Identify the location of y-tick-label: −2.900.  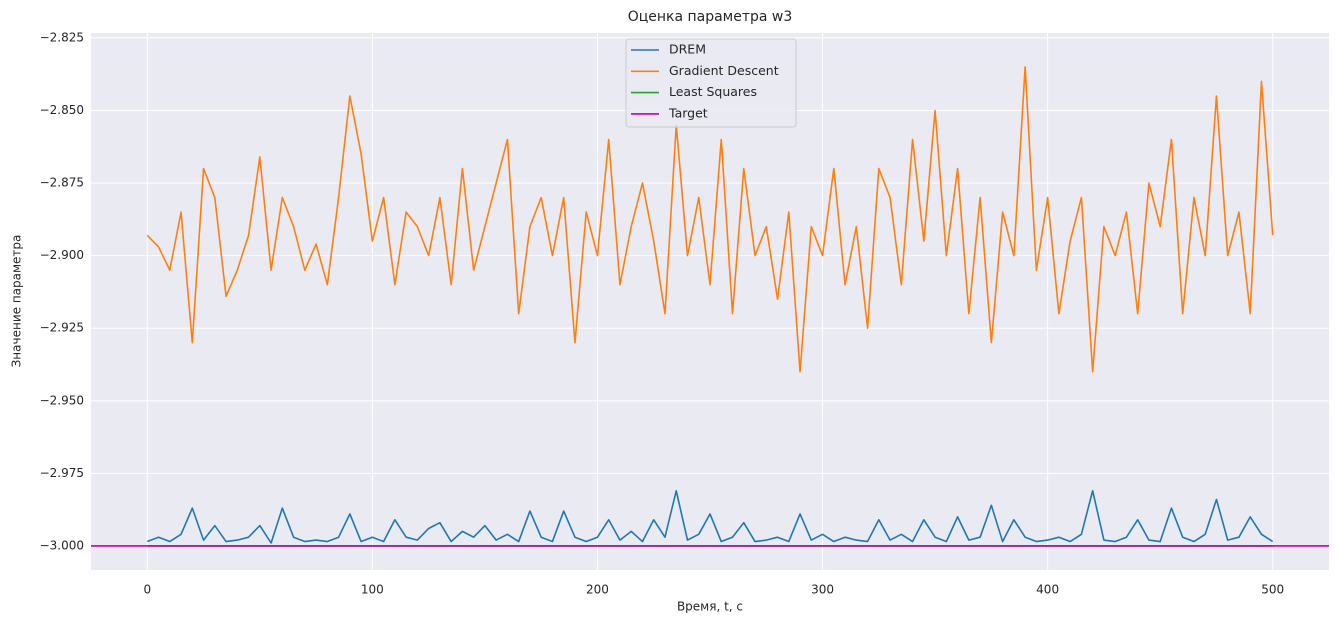
(62, 255).